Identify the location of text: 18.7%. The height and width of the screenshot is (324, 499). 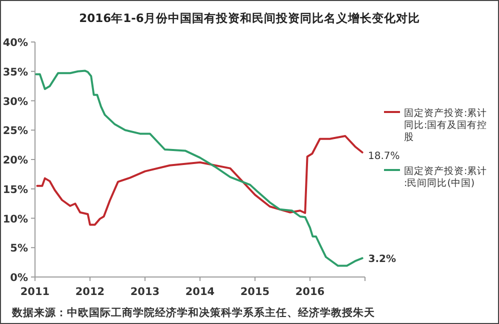
(384, 156).